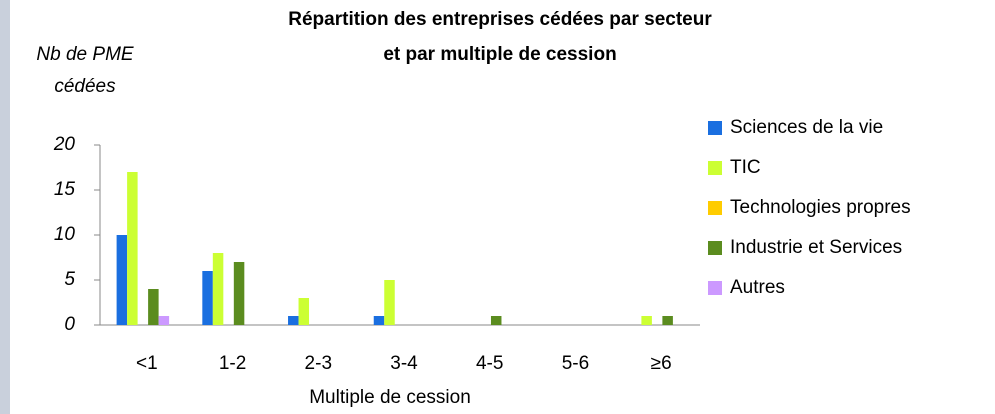 This screenshot has height=414, width=995. Describe the element at coordinates (5, 207) in the screenshot. I see `side-strip` at that location.